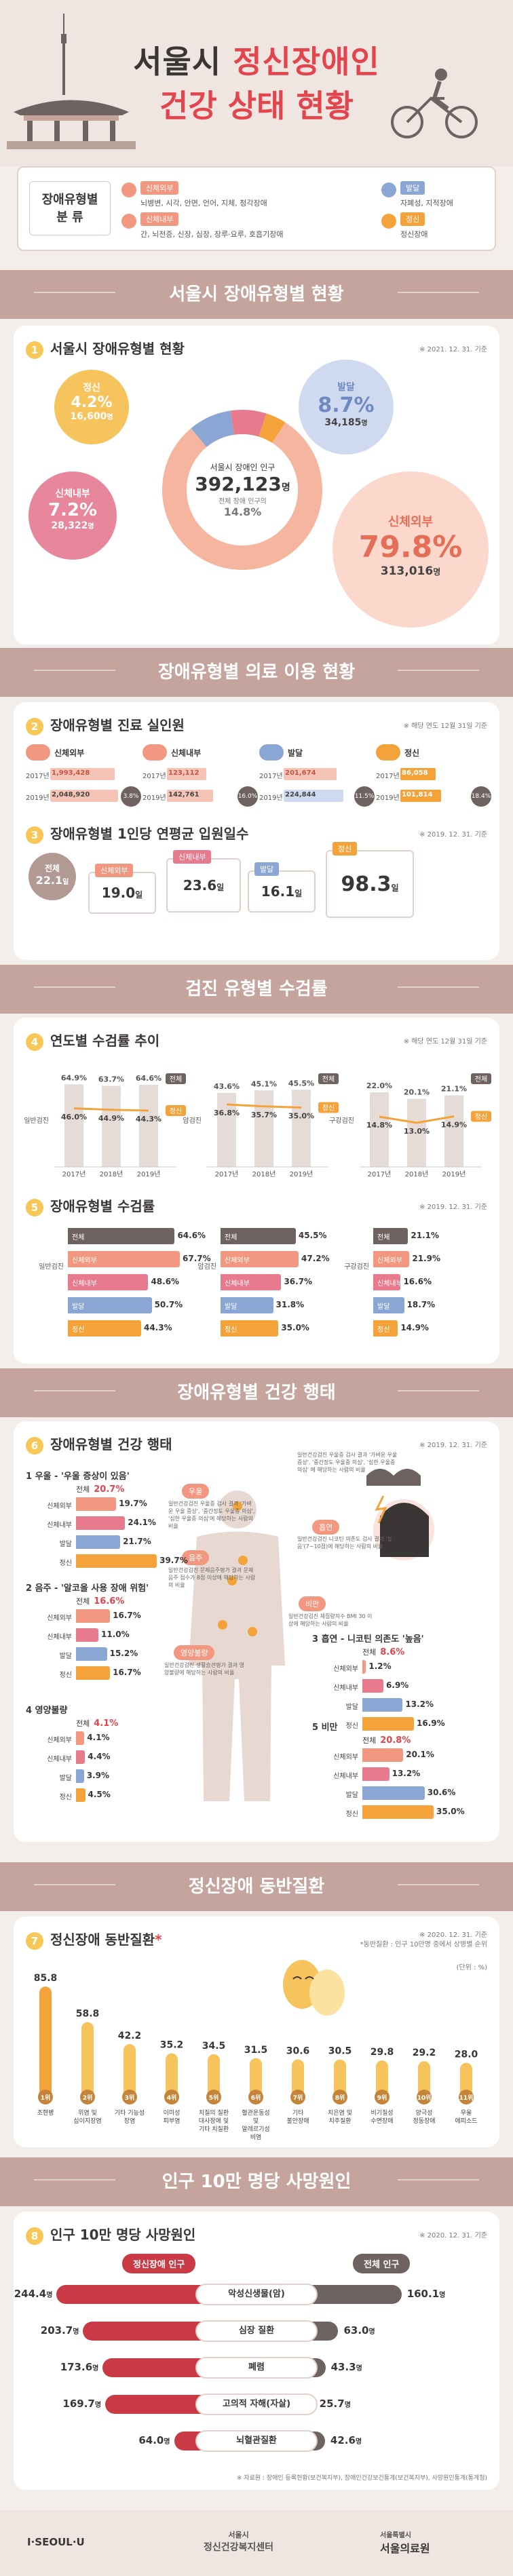 The height and width of the screenshot is (2576, 513). Describe the element at coordinates (298, 2051) in the screenshot. I see `comorbidity-value: 30.6` at that location.